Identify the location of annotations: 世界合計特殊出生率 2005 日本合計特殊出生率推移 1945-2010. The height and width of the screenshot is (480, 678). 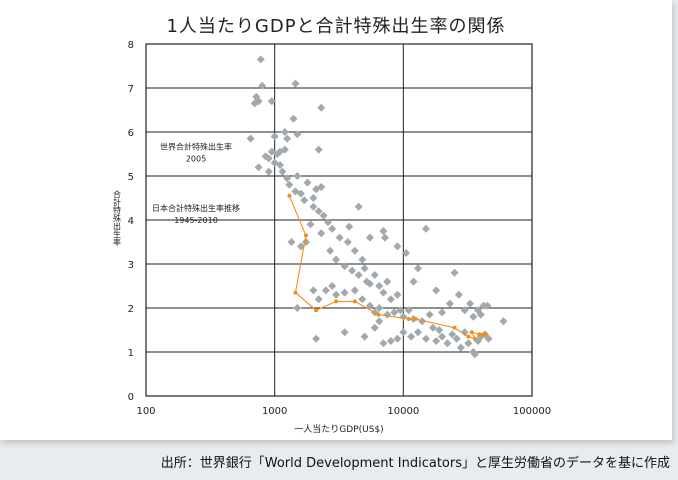
(196, 184).